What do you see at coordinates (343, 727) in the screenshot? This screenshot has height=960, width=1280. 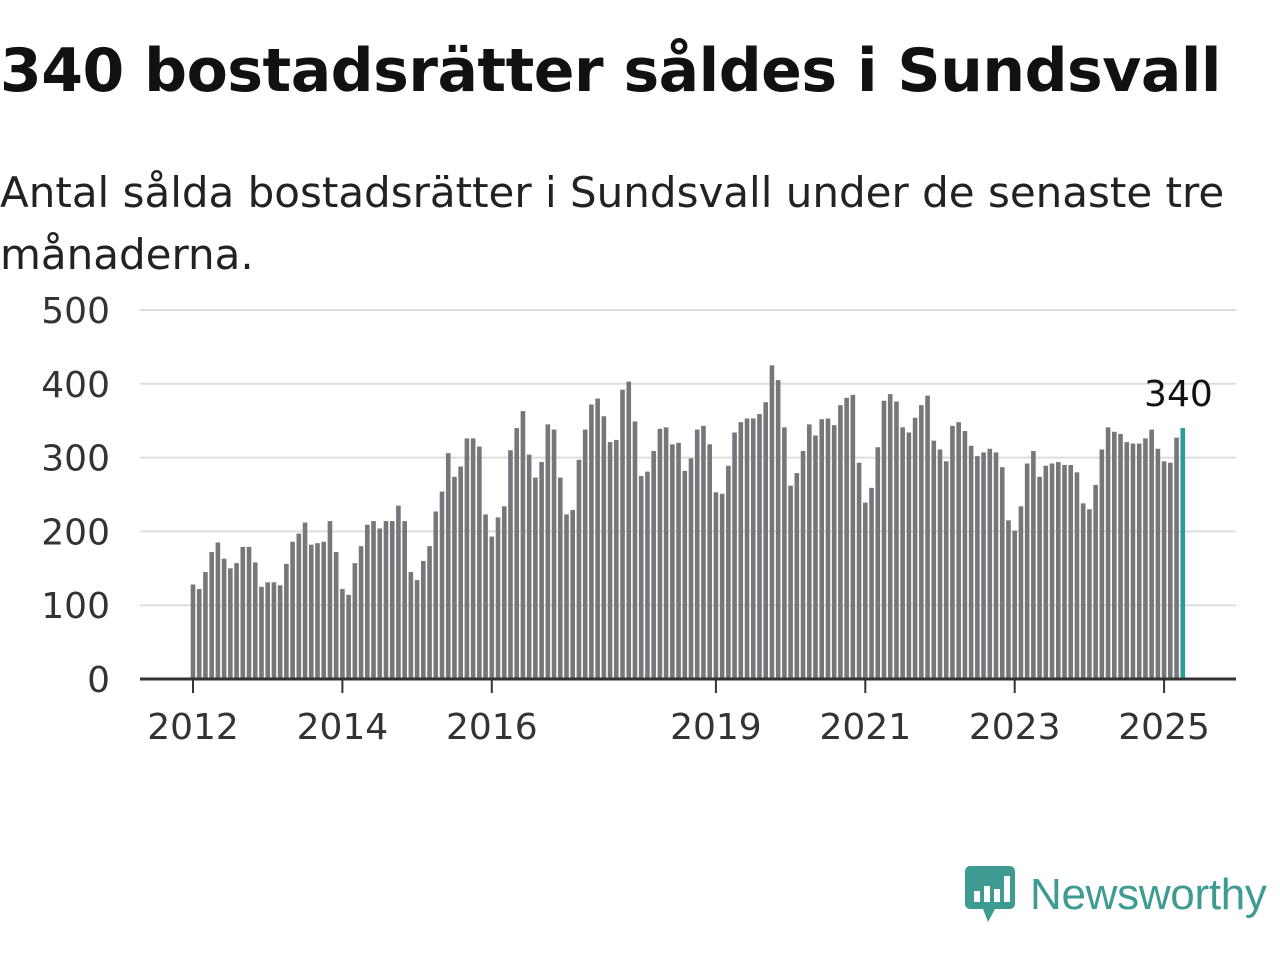 I see `x-tick-label: 2014` at bounding box center [343, 727].